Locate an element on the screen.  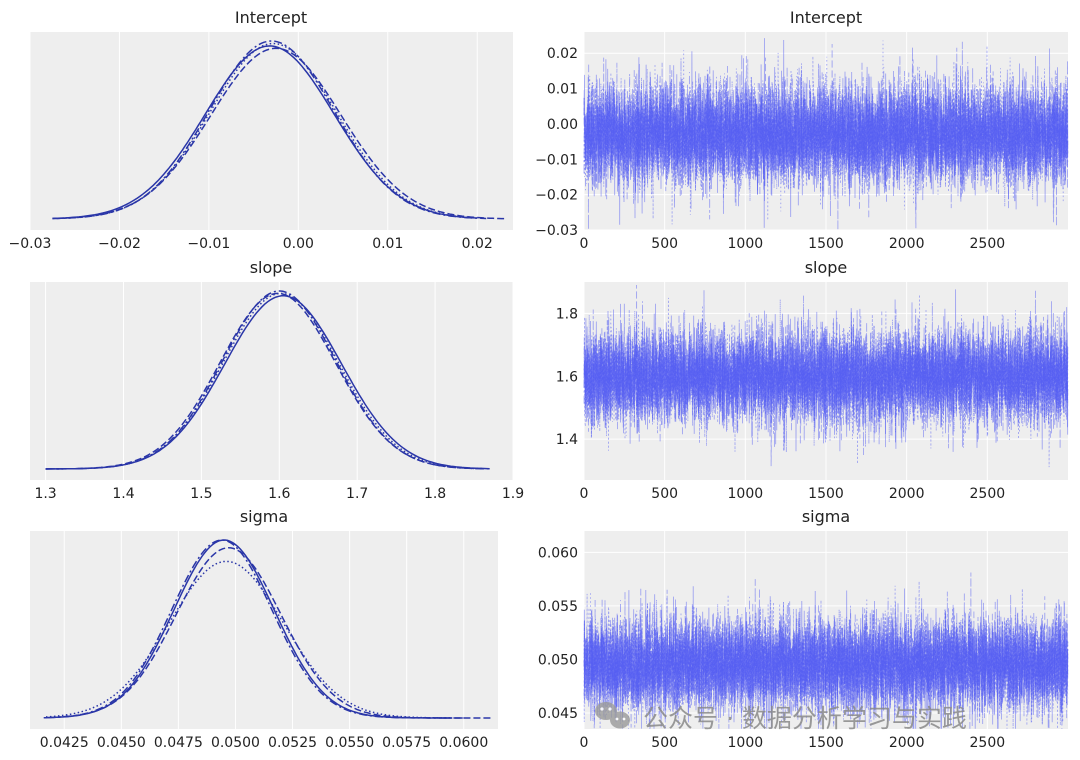
x-tick-label: 1.5 is located at coordinates (201, 494).